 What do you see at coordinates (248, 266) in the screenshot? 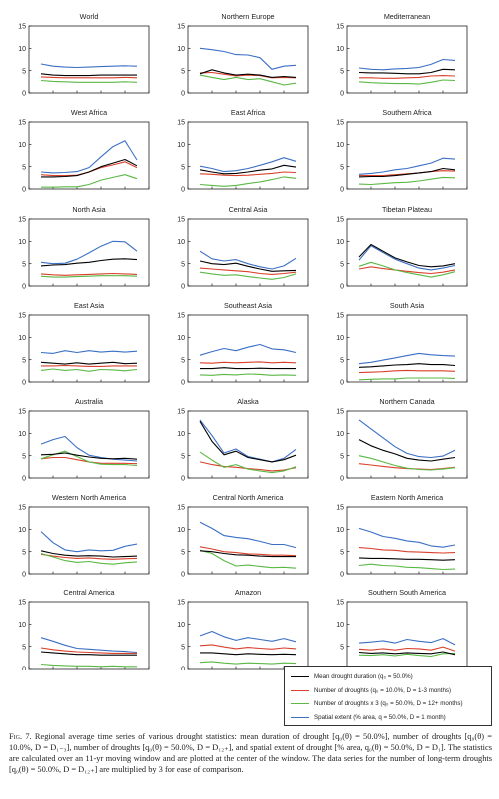
I see `series-line-duration-central-asia` at bounding box center [248, 266].